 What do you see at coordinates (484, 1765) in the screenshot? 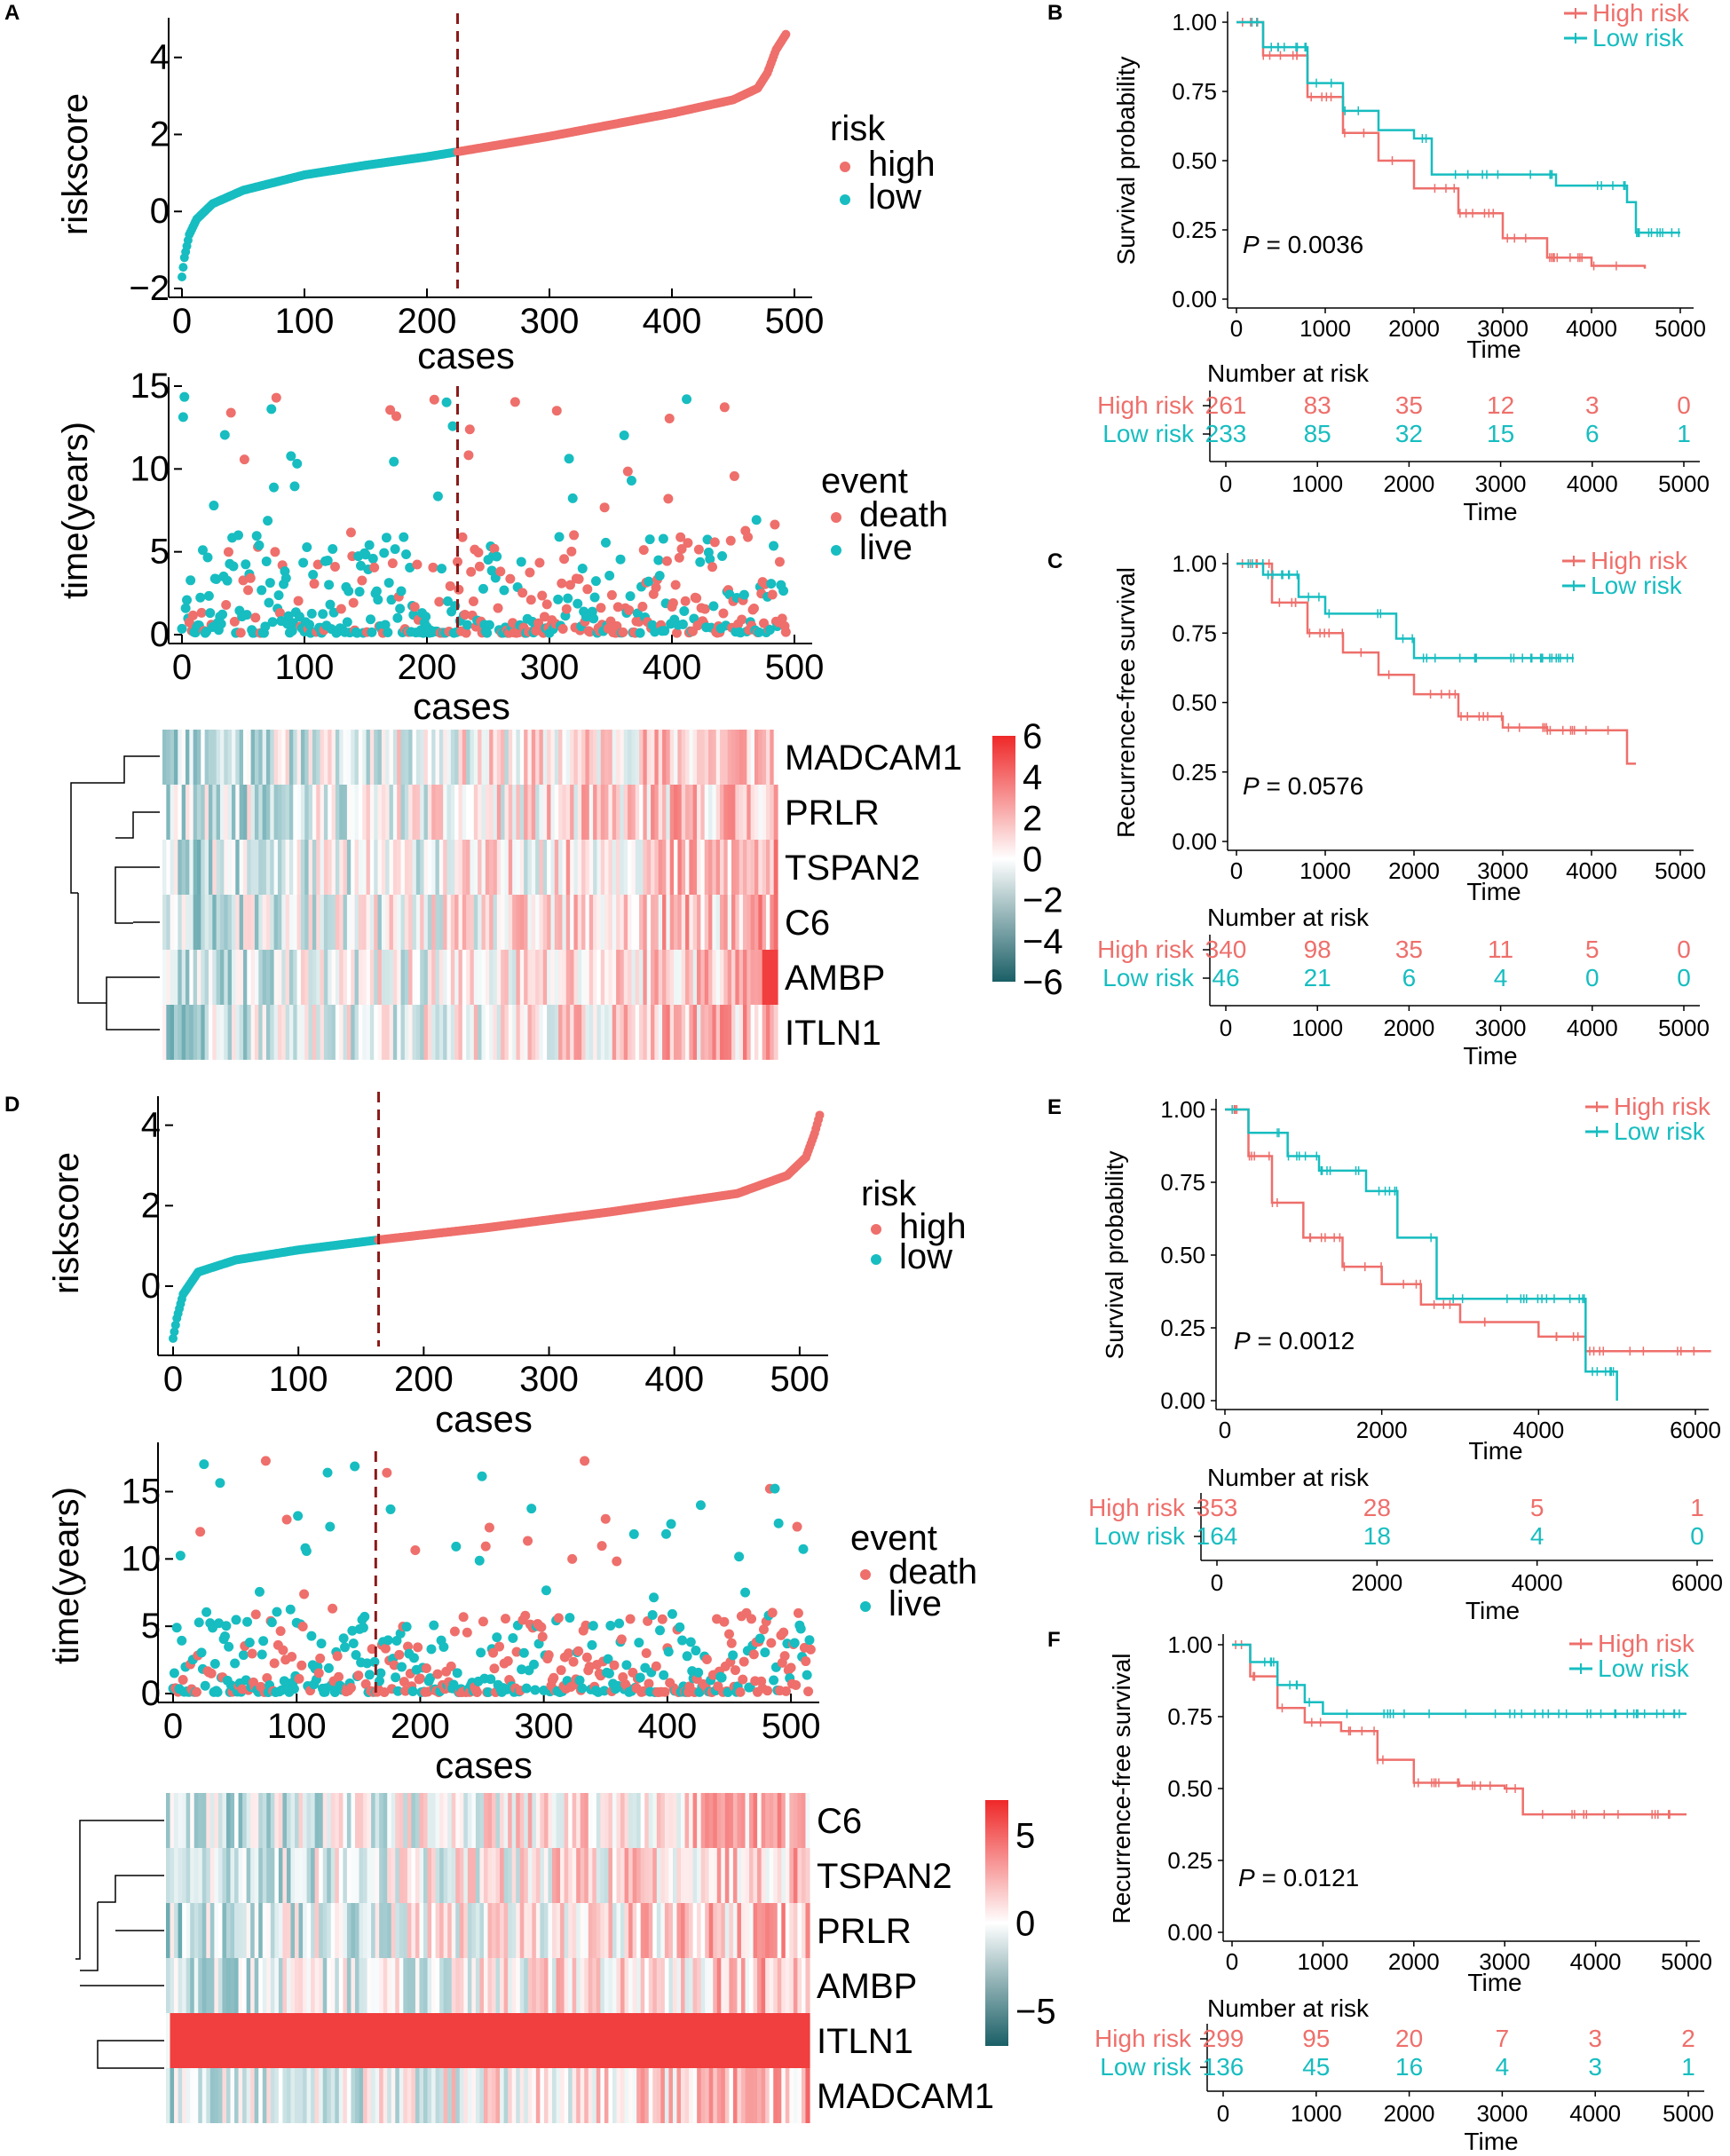
I see `panel-d-time-xlabel: cases` at bounding box center [484, 1765].